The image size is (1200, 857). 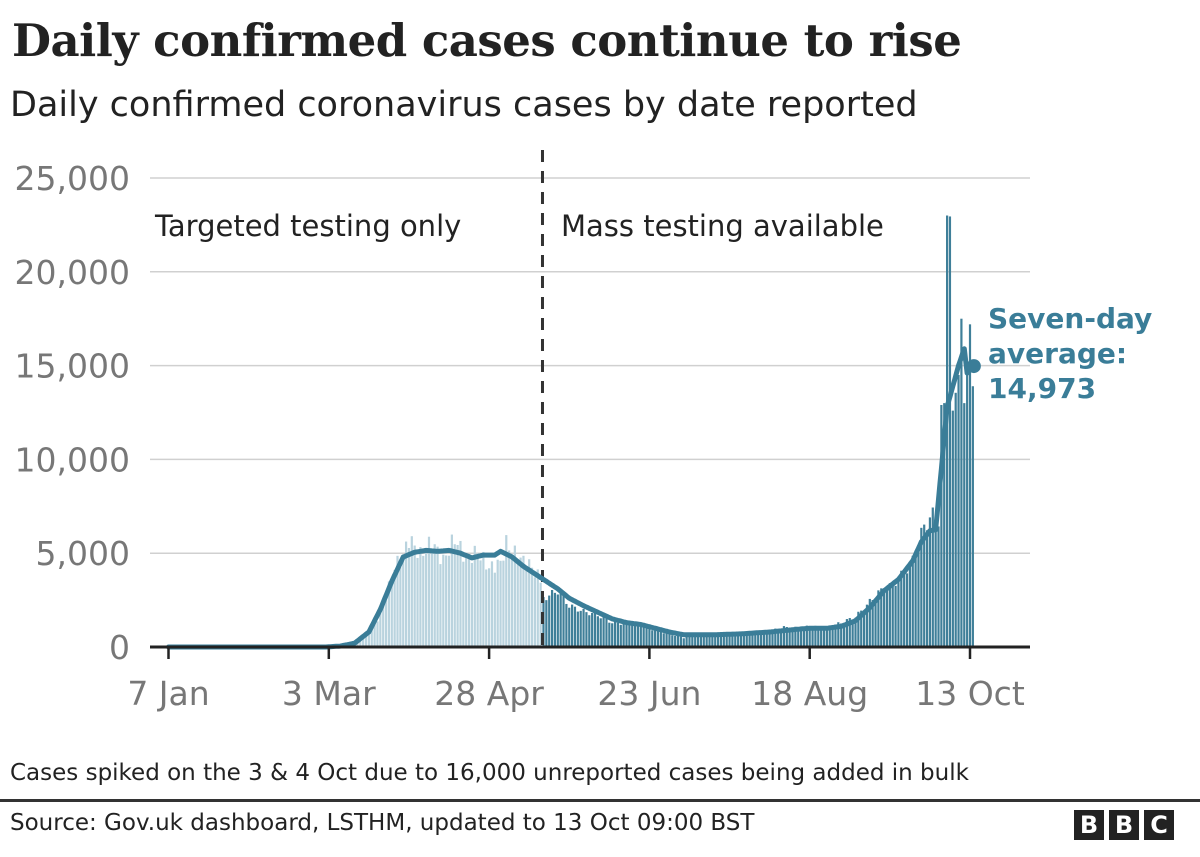 What do you see at coordinates (576, 680) in the screenshot?
I see `x-axis-ticks: 7 Jan 3 Mar 28 Apr 23 Jun 18 Aug 13 Oct` at bounding box center [576, 680].